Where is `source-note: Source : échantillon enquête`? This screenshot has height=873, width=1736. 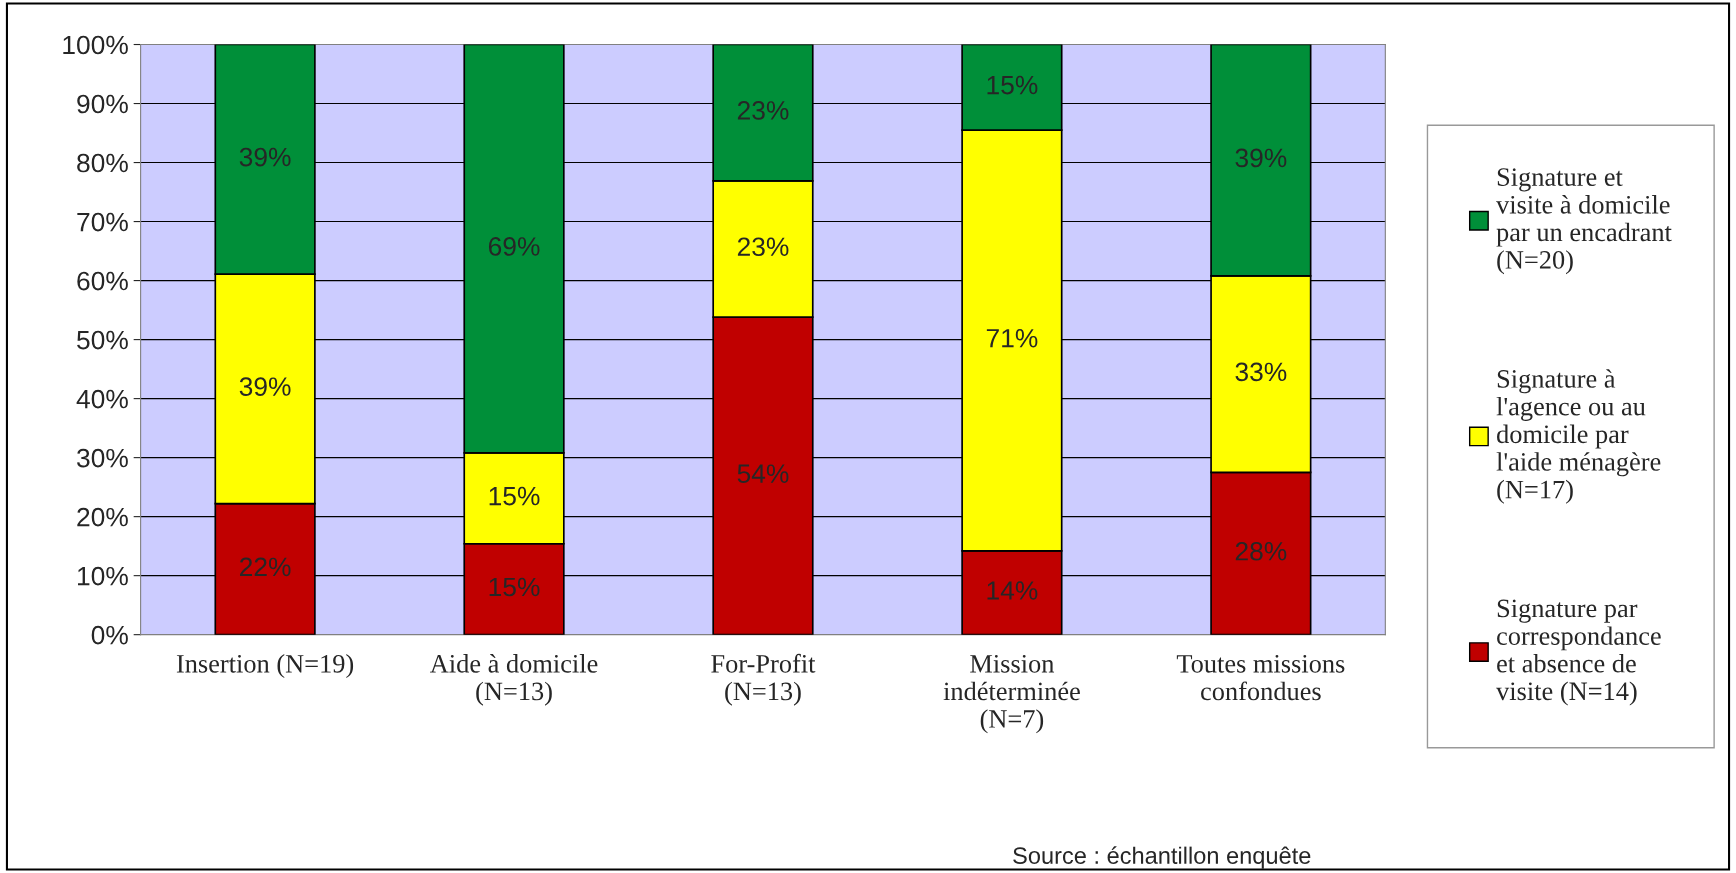 source-note: Source : échantillon enquête is located at coordinates (1162, 857).